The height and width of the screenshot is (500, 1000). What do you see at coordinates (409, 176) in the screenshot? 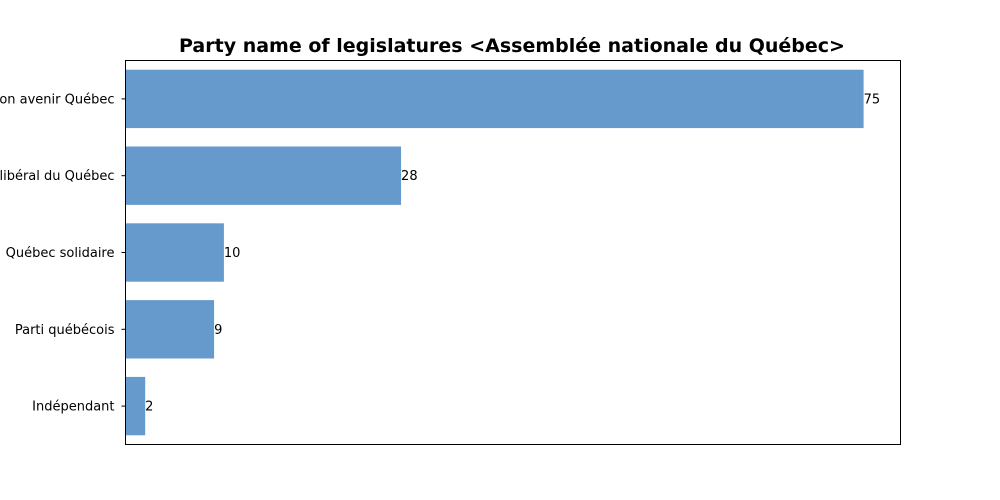
I see `data-label: 28` at bounding box center [409, 176].